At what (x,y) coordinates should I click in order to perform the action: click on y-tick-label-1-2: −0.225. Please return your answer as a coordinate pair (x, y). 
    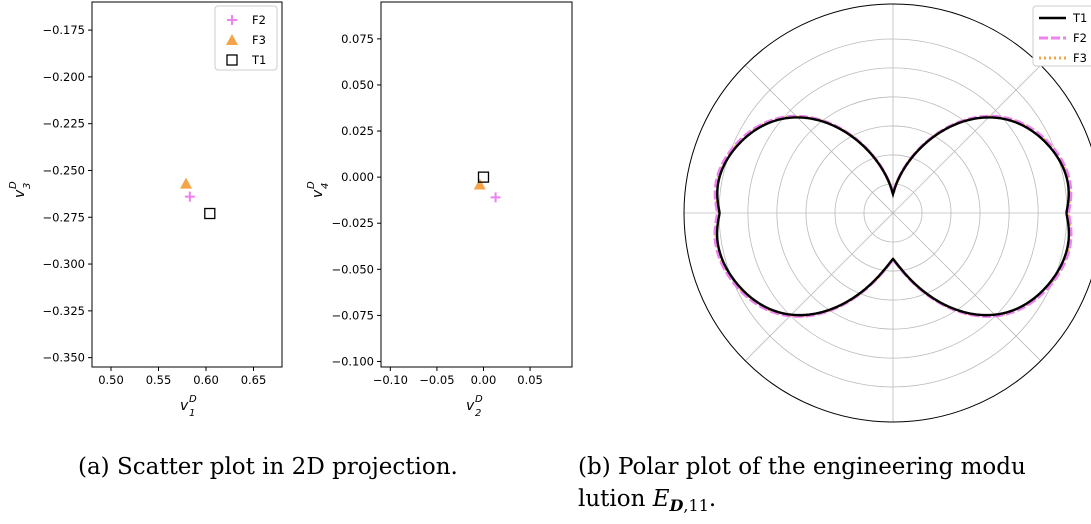
    Looking at the image, I should click on (63, 124).